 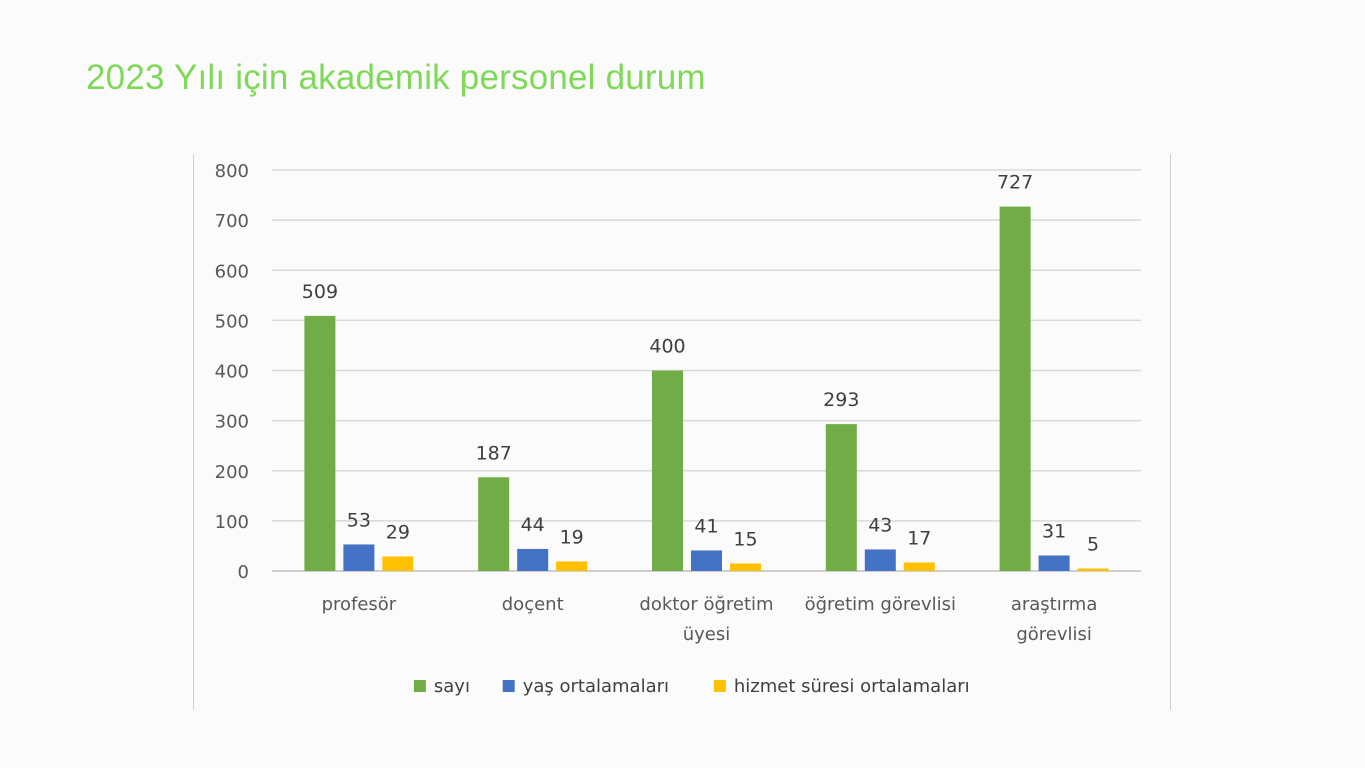 I want to click on page-title: 2023 Yılı için akademik personel durum, so click(x=396, y=77).